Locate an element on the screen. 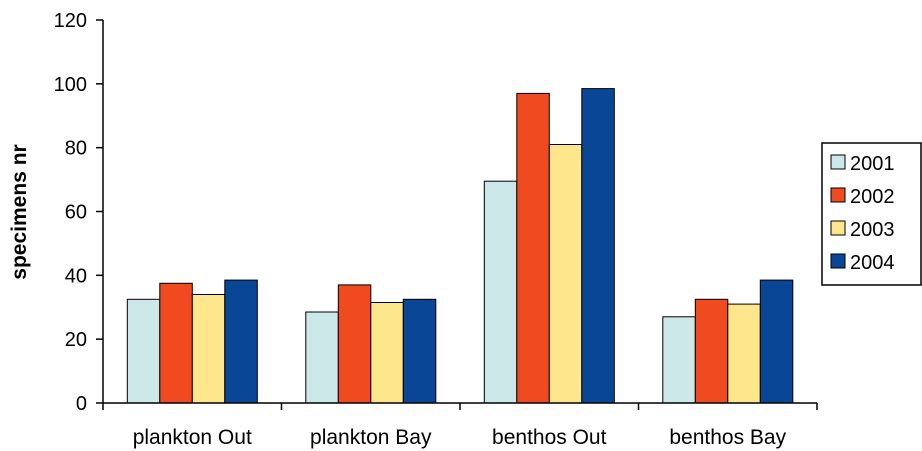 Image resolution: width=922 pixels, height=451 pixels. y-tick-label: 80 is located at coordinates (76, 149).